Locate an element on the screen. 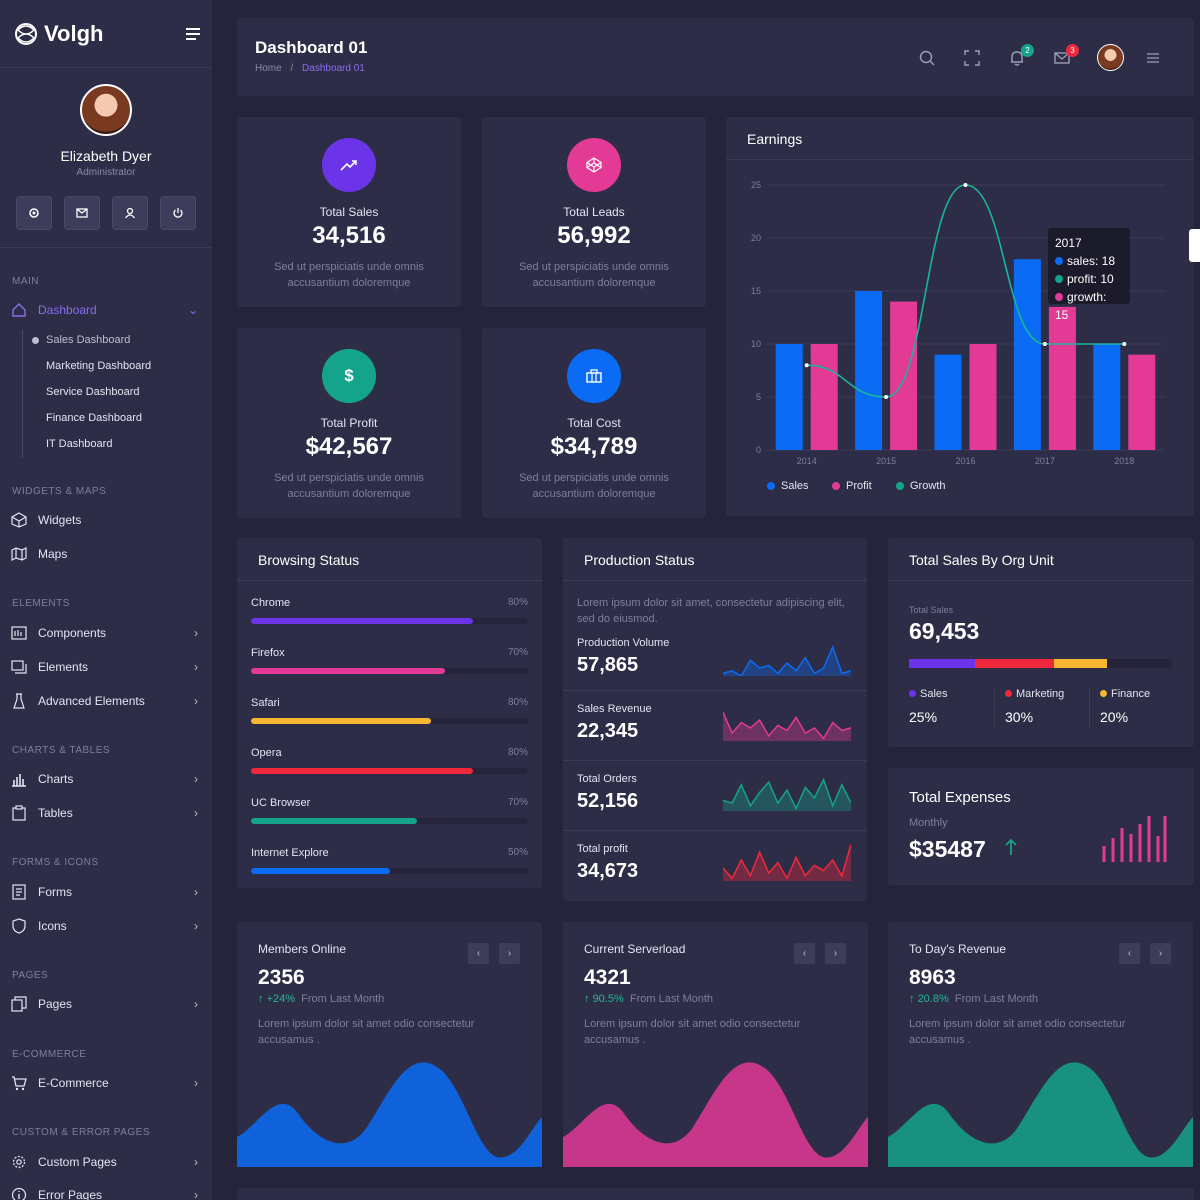 The height and width of the screenshot is (1200, 1200). org-unit-finance: Finance 20% is located at coordinates (1134, 708).